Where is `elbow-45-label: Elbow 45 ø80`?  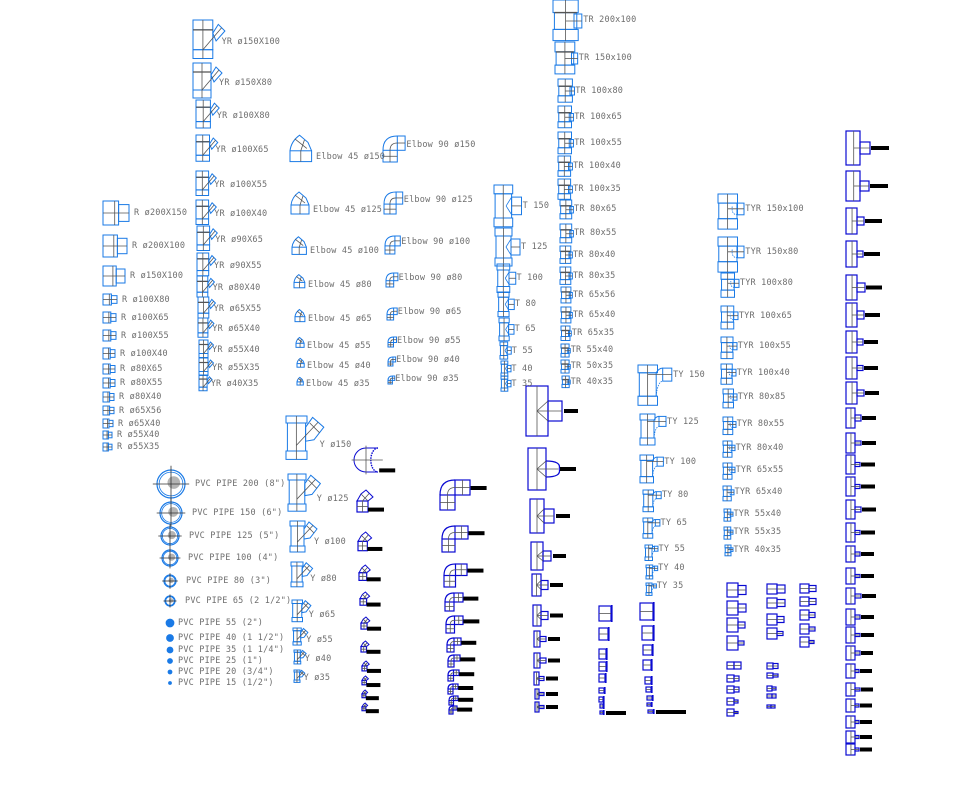 elbow-45-label: Elbow 45 ø80 is located at coordinates (340, 285).